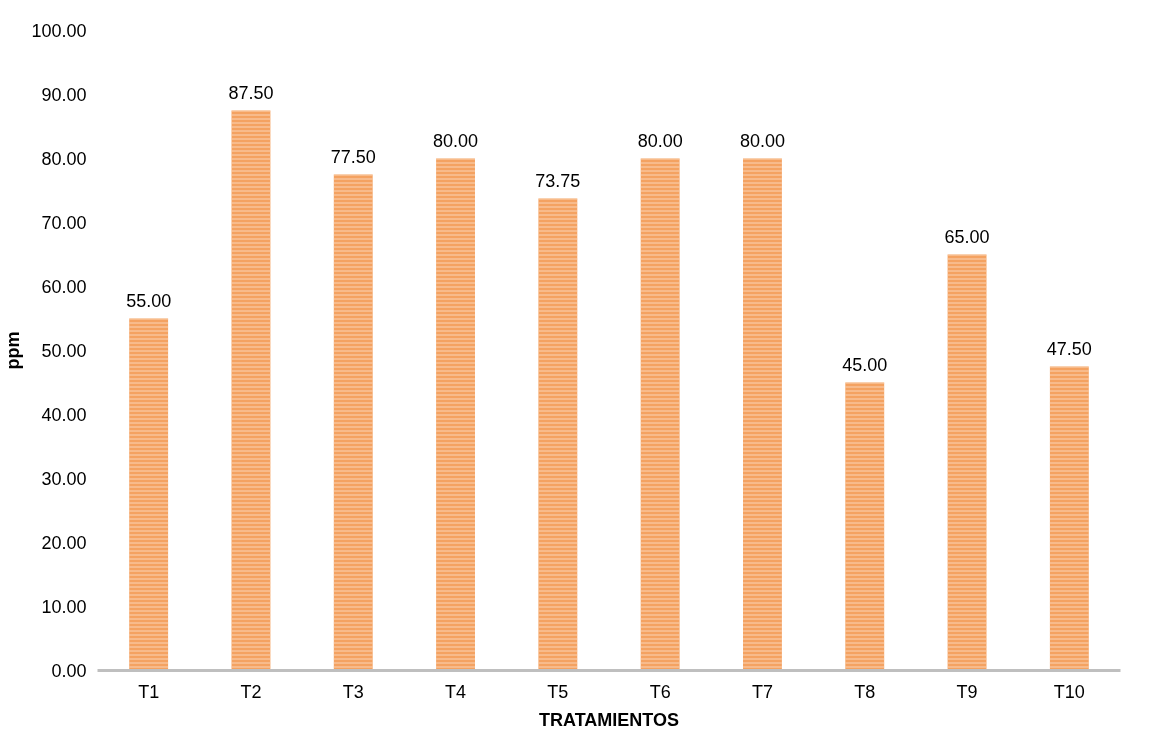 The image size is (1164, 747). Describe the element at coordinates (64, 159) in the screenshot. I see `y-tick-label: 80.00` at that location.